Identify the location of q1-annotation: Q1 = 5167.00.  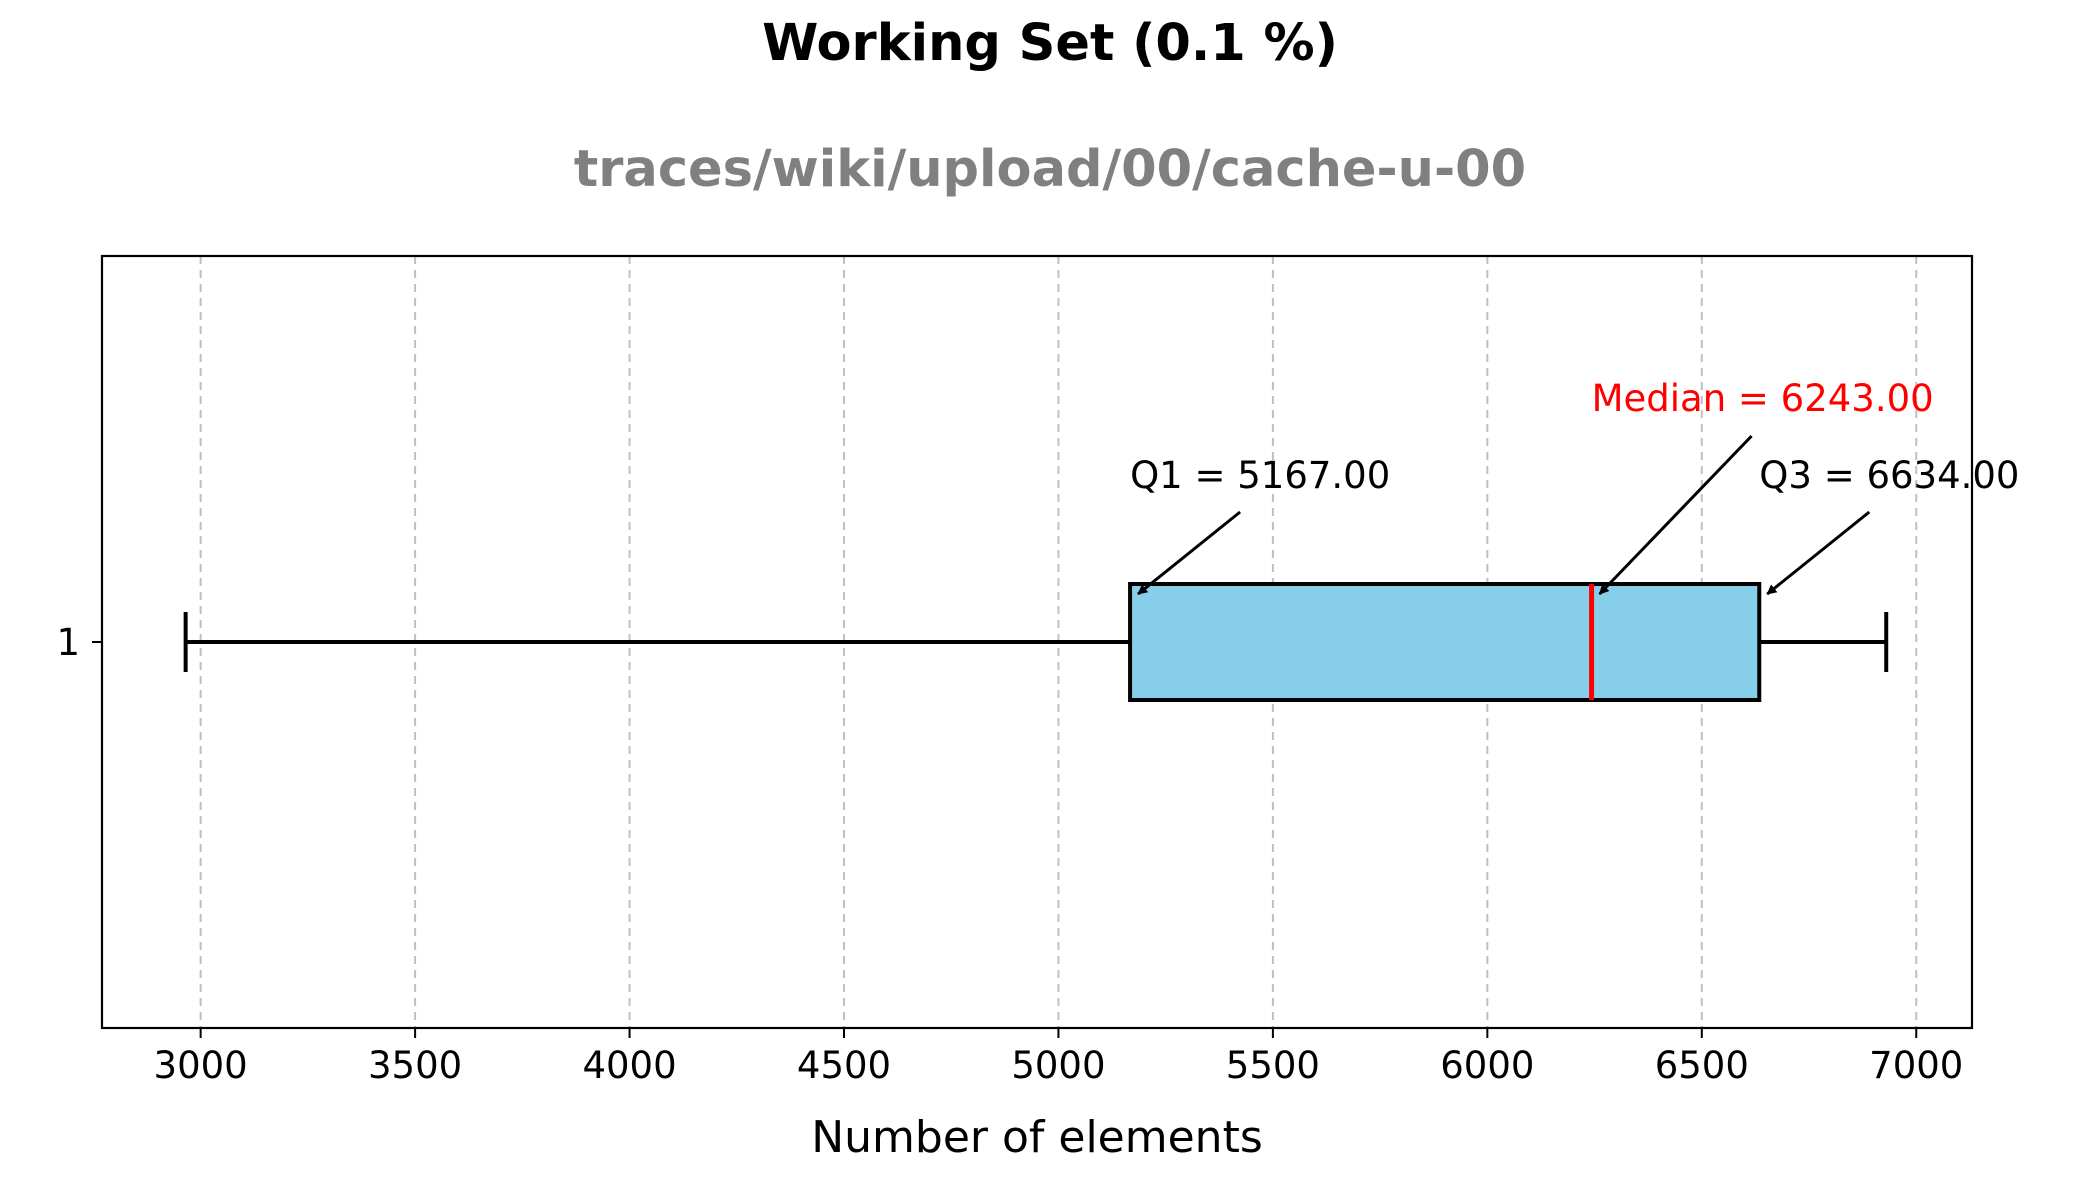
(1260, 475).